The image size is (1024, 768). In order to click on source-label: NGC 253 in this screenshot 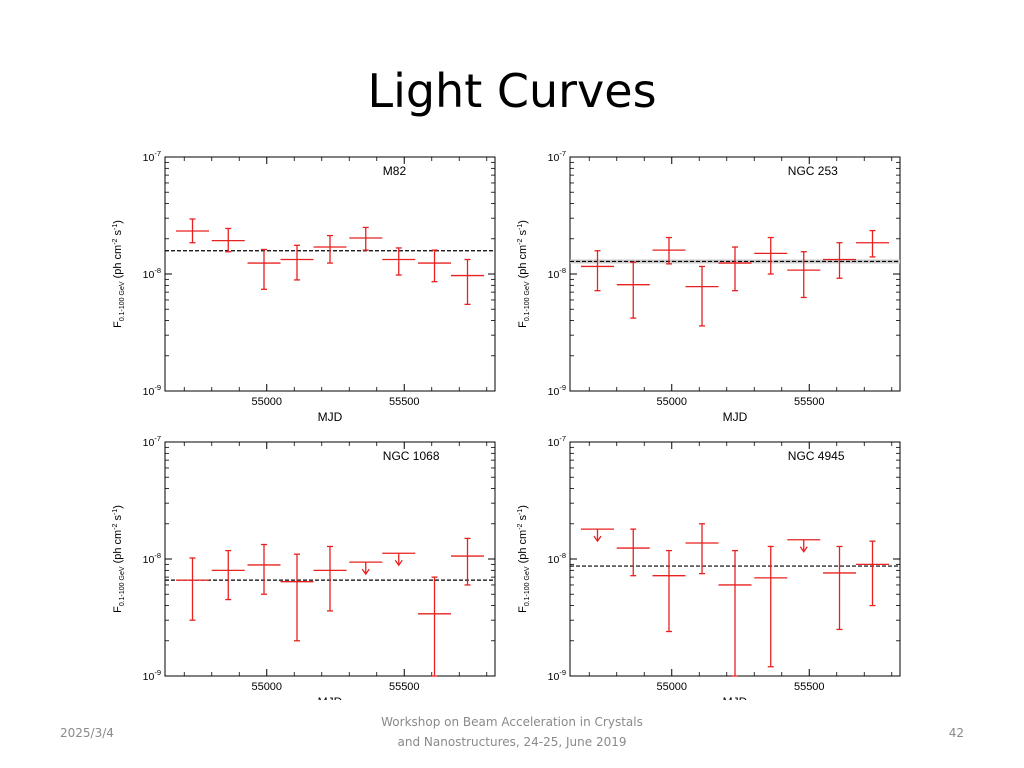, I will do `click(813, 171)`.